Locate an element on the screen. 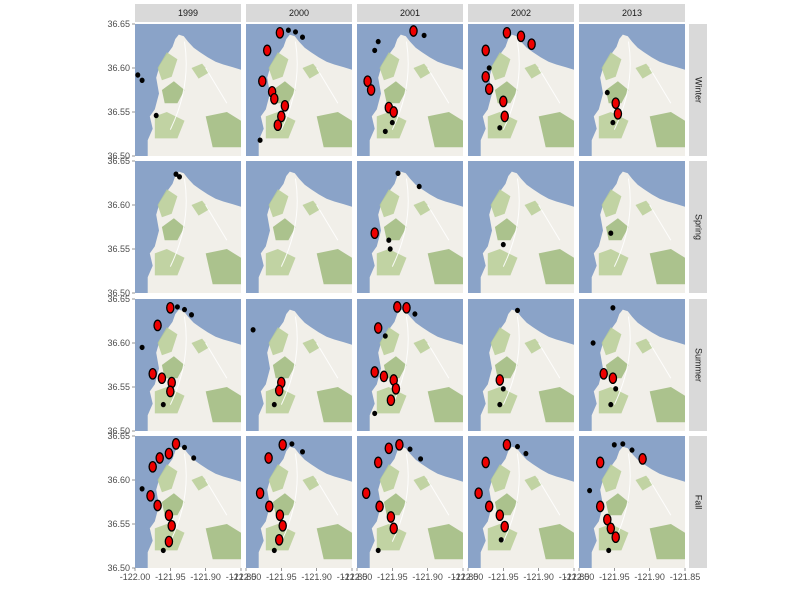 The height and width of the screenshot is (600, 800). x-tick-label: -121.90 is located at coordinates (205, 577).